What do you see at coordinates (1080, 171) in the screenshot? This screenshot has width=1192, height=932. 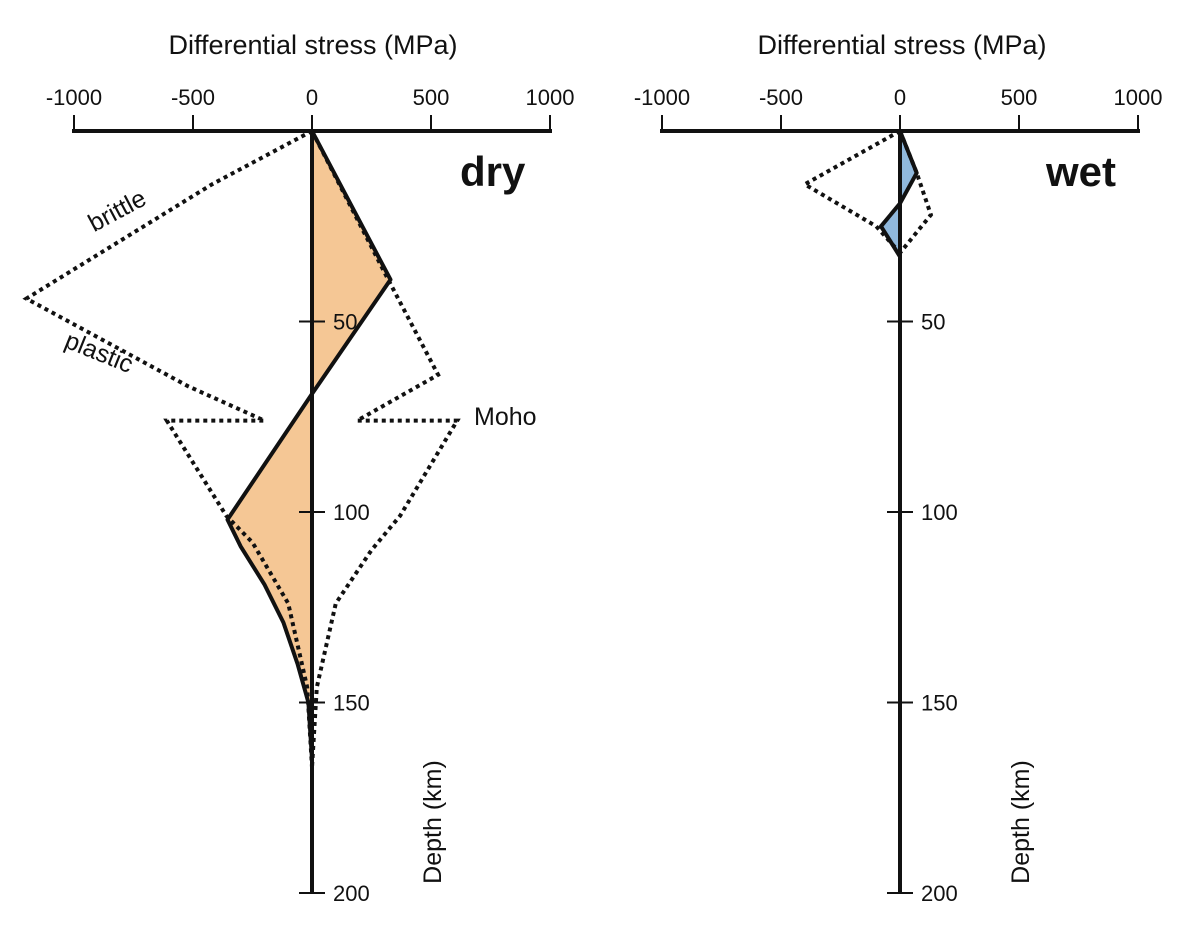 I see `panel-label: wet` at bounding box center [1080, 171].